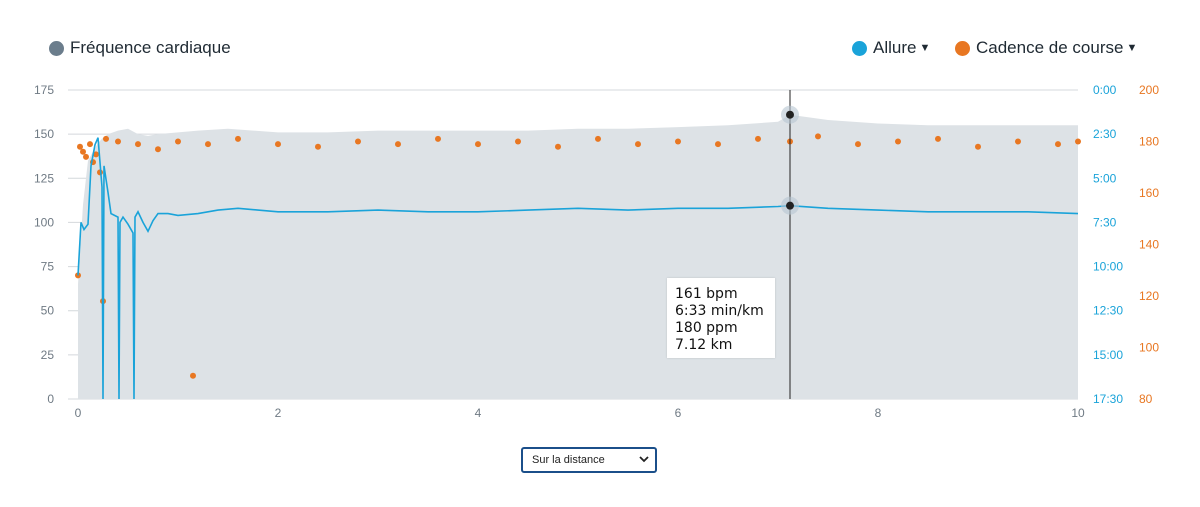  What do you see at coordinates (1149, 348) in the screenshot?
I see `y-right-cadence-tick-label: 100` at bounding box center [1149, 348].